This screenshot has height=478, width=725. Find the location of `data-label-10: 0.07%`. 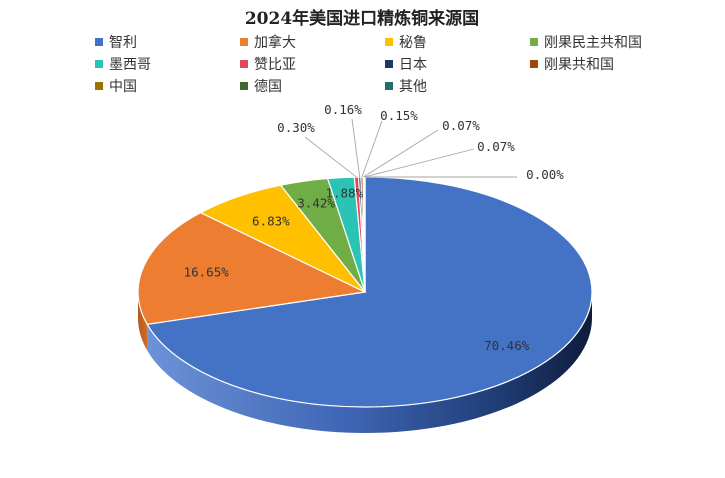

data-label-10: 0.07% is located at coordinates (496, 146).